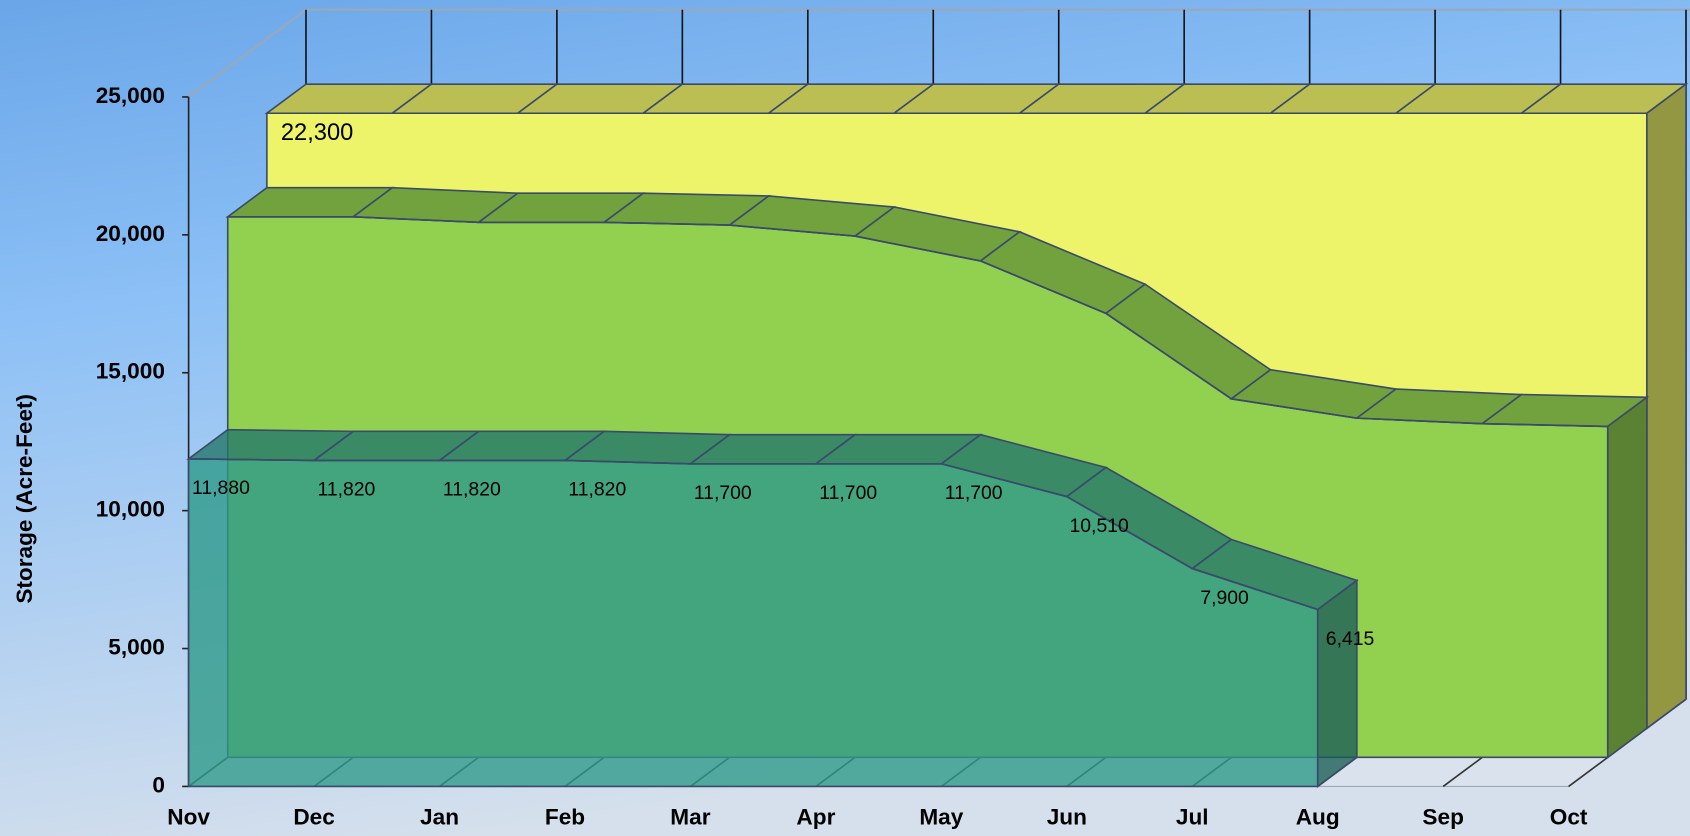  Describe the element at coordinates (565, 817) in the screenshot. I see `x-tick-label: Feb` at that location.